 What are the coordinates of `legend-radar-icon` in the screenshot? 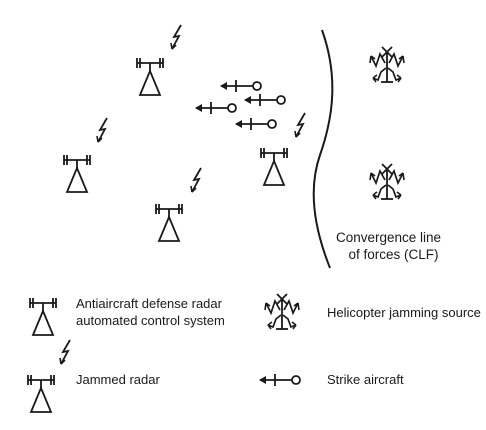 It's located at (43, 316).